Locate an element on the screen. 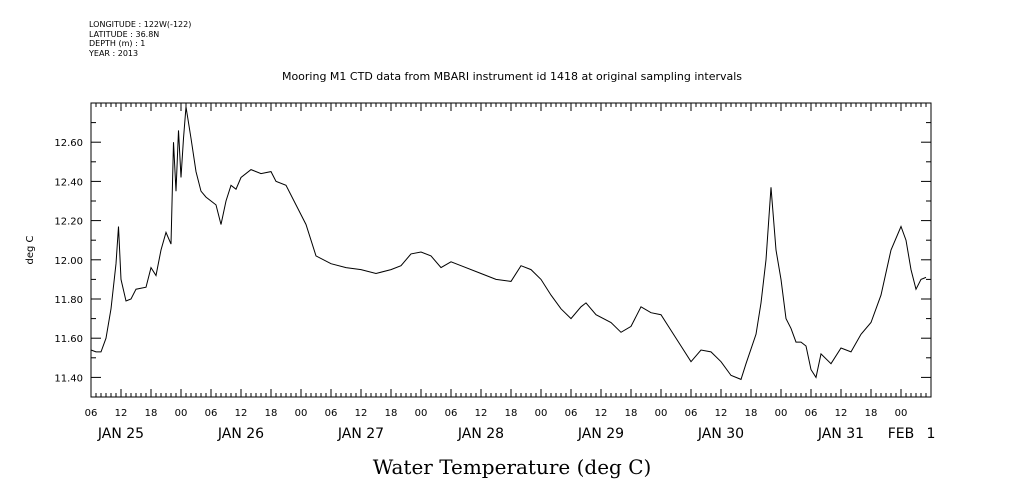 The height and width of the screenshot is (504, 1009). x-date-label: 1 is located at coordinates (931, 434).